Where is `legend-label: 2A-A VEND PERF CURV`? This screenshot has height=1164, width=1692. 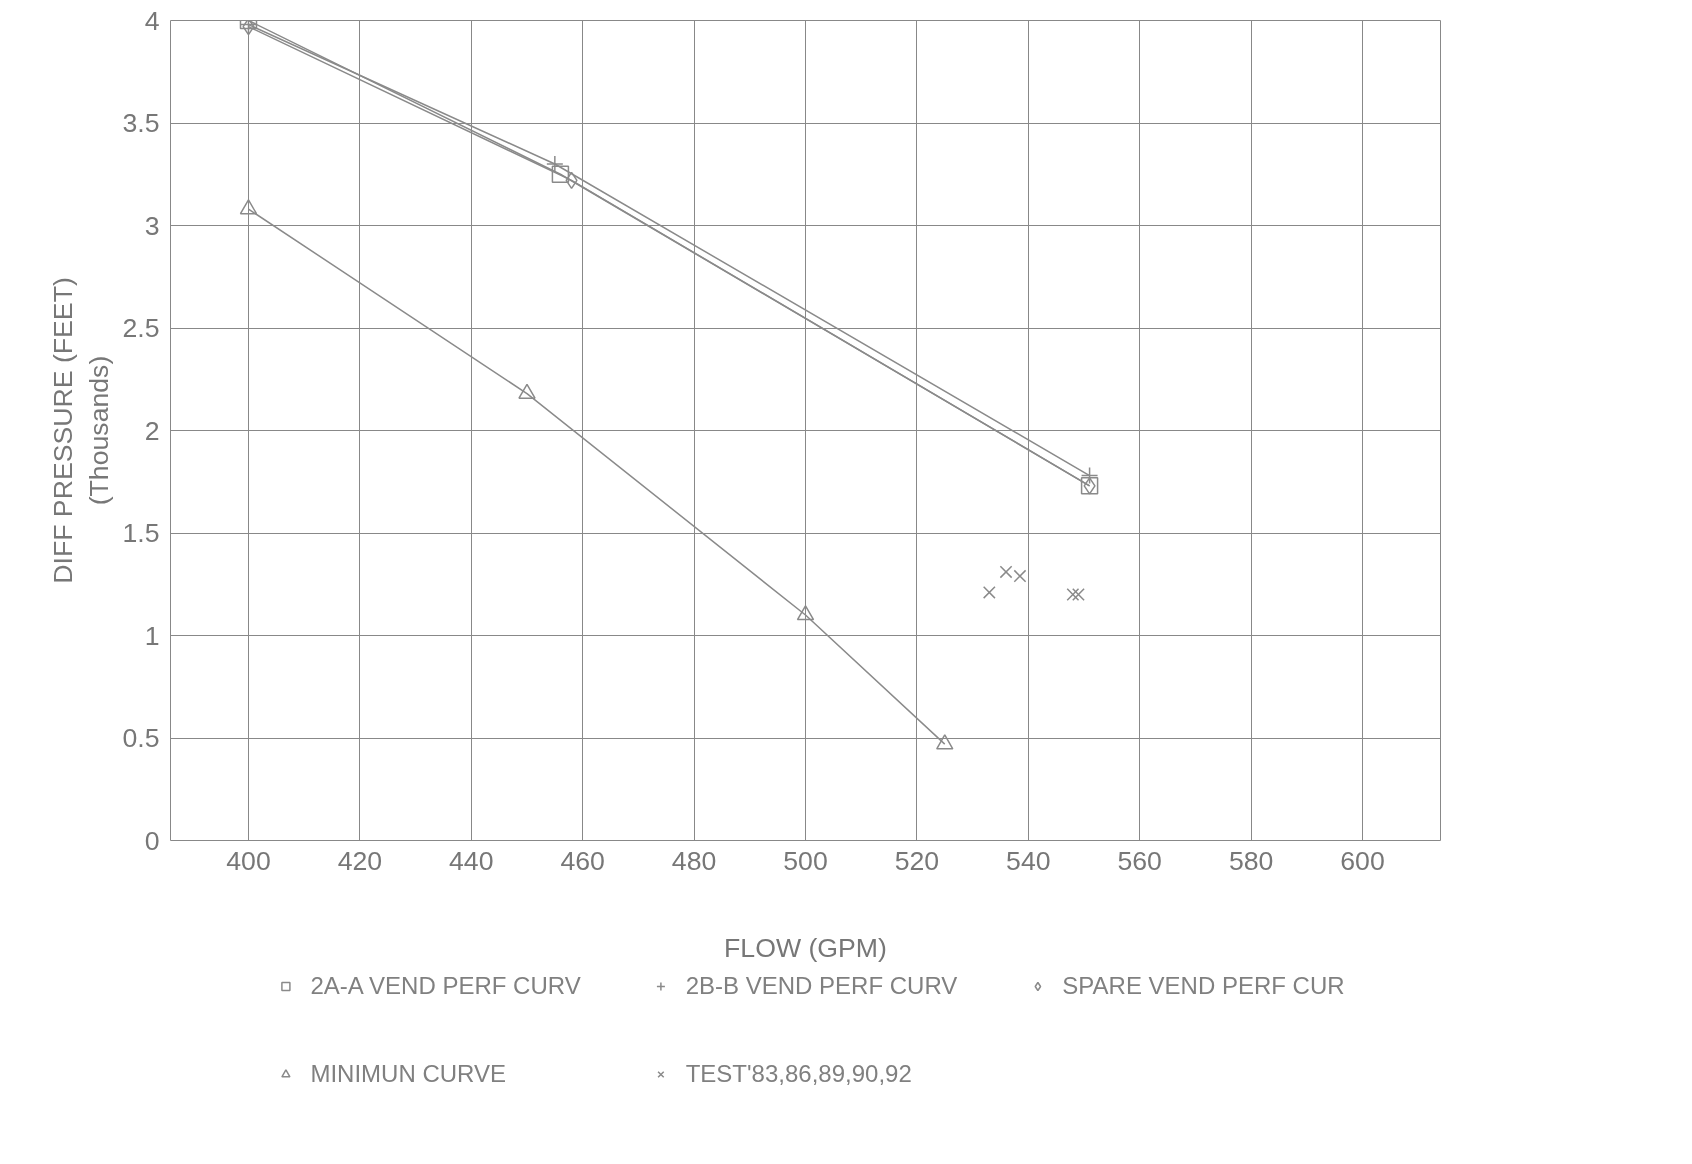
legend-label: 2A-A VEND PERF CURV is located at coordinates (445, 986).